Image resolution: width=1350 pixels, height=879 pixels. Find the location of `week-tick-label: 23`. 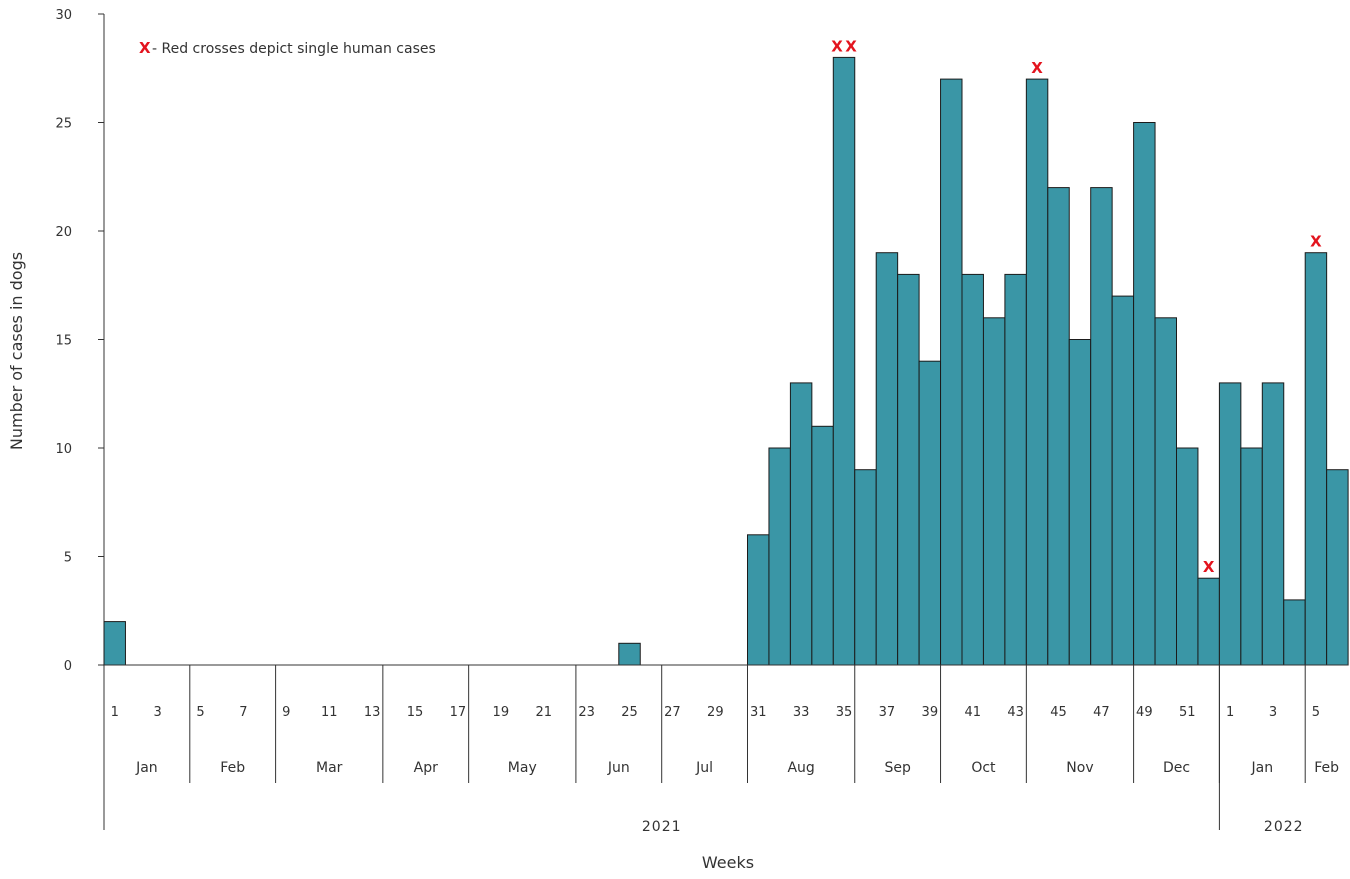

week-tick-label: 23 is located at coordinates (586, 712).